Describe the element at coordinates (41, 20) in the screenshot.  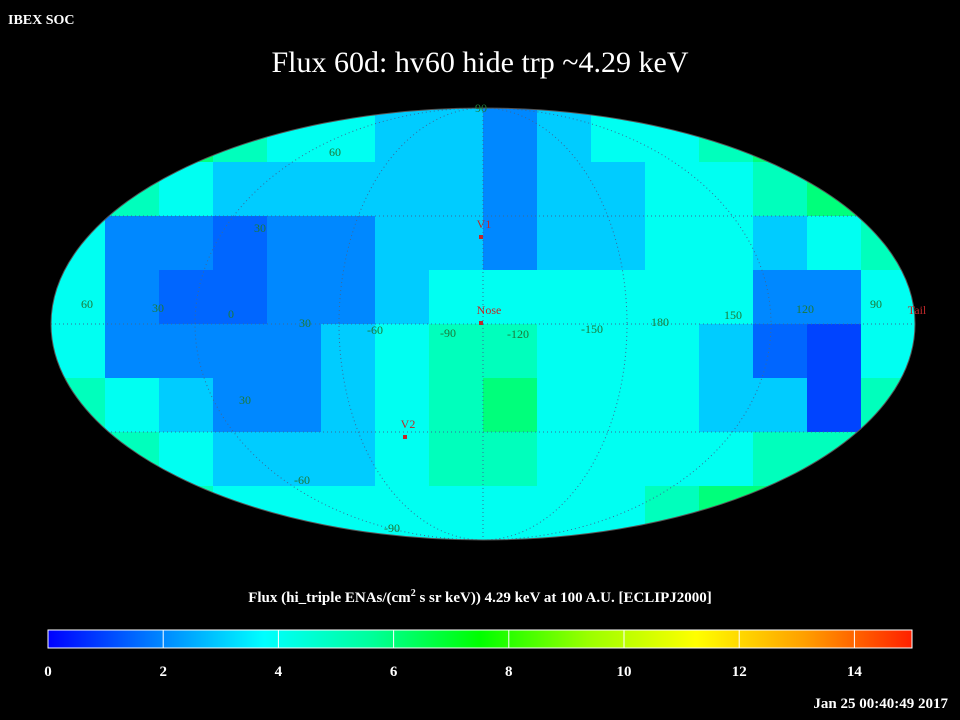
I see `app-label: IBEX SOC` at that location.